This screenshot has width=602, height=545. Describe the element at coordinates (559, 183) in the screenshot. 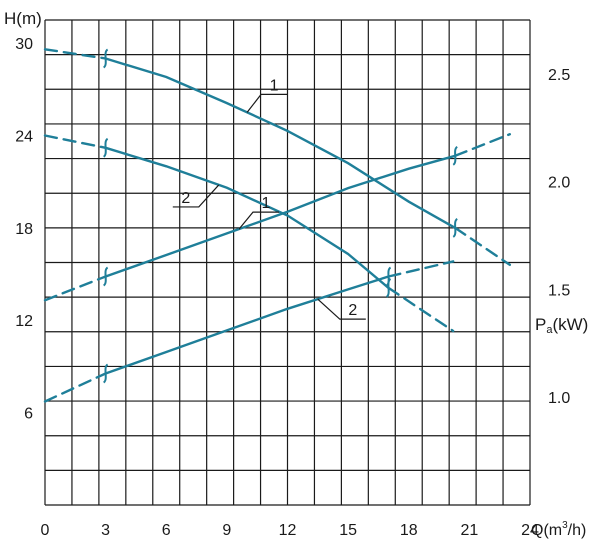

I see `power-tick-label: 2.0` at that location.